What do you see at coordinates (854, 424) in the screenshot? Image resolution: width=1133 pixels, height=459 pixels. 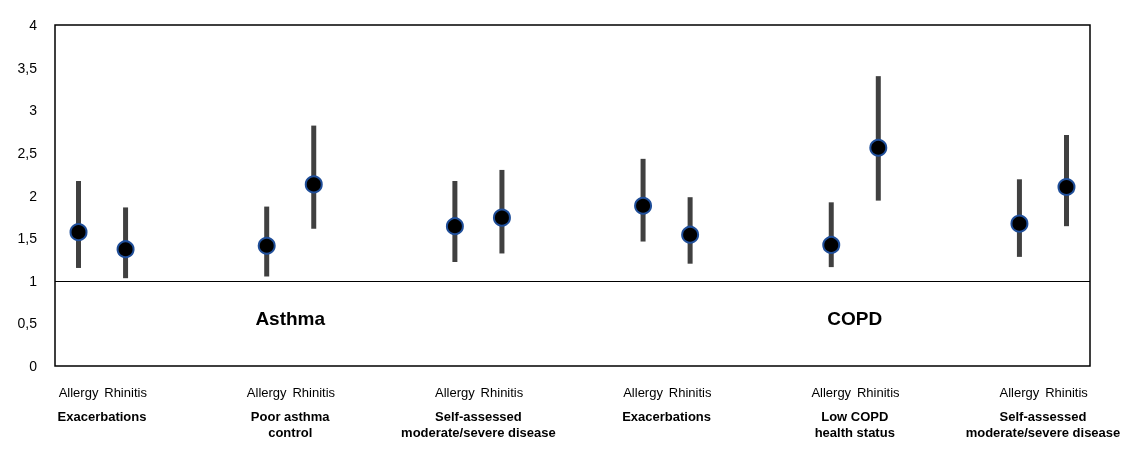 I see `text: Low COPD health status` at bounding box center [854, 424].